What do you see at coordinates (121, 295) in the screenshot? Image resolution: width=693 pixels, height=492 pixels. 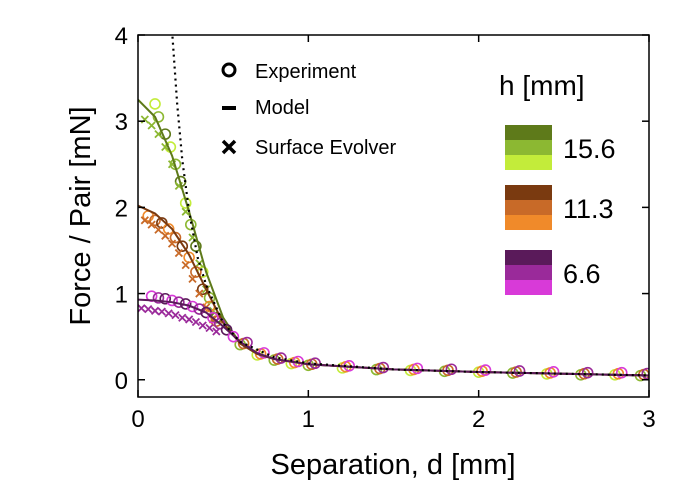 I see `y-tick-label: 1` at bounding box center [121, 295].